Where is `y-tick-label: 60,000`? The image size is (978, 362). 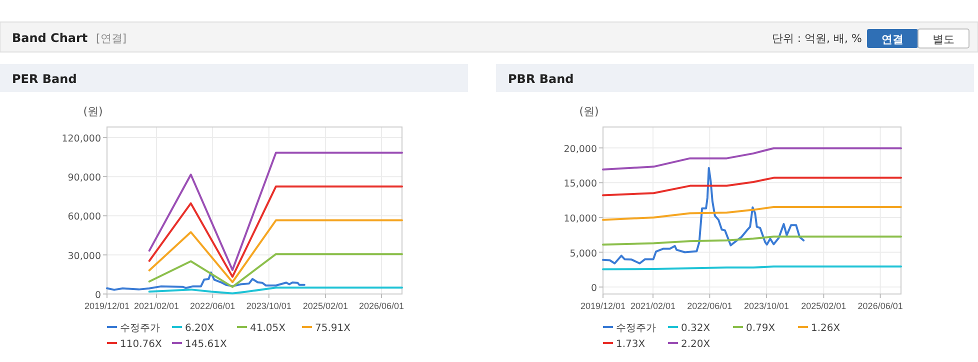 y-tick-label: 60,000 is located at coordinates (84, 217).